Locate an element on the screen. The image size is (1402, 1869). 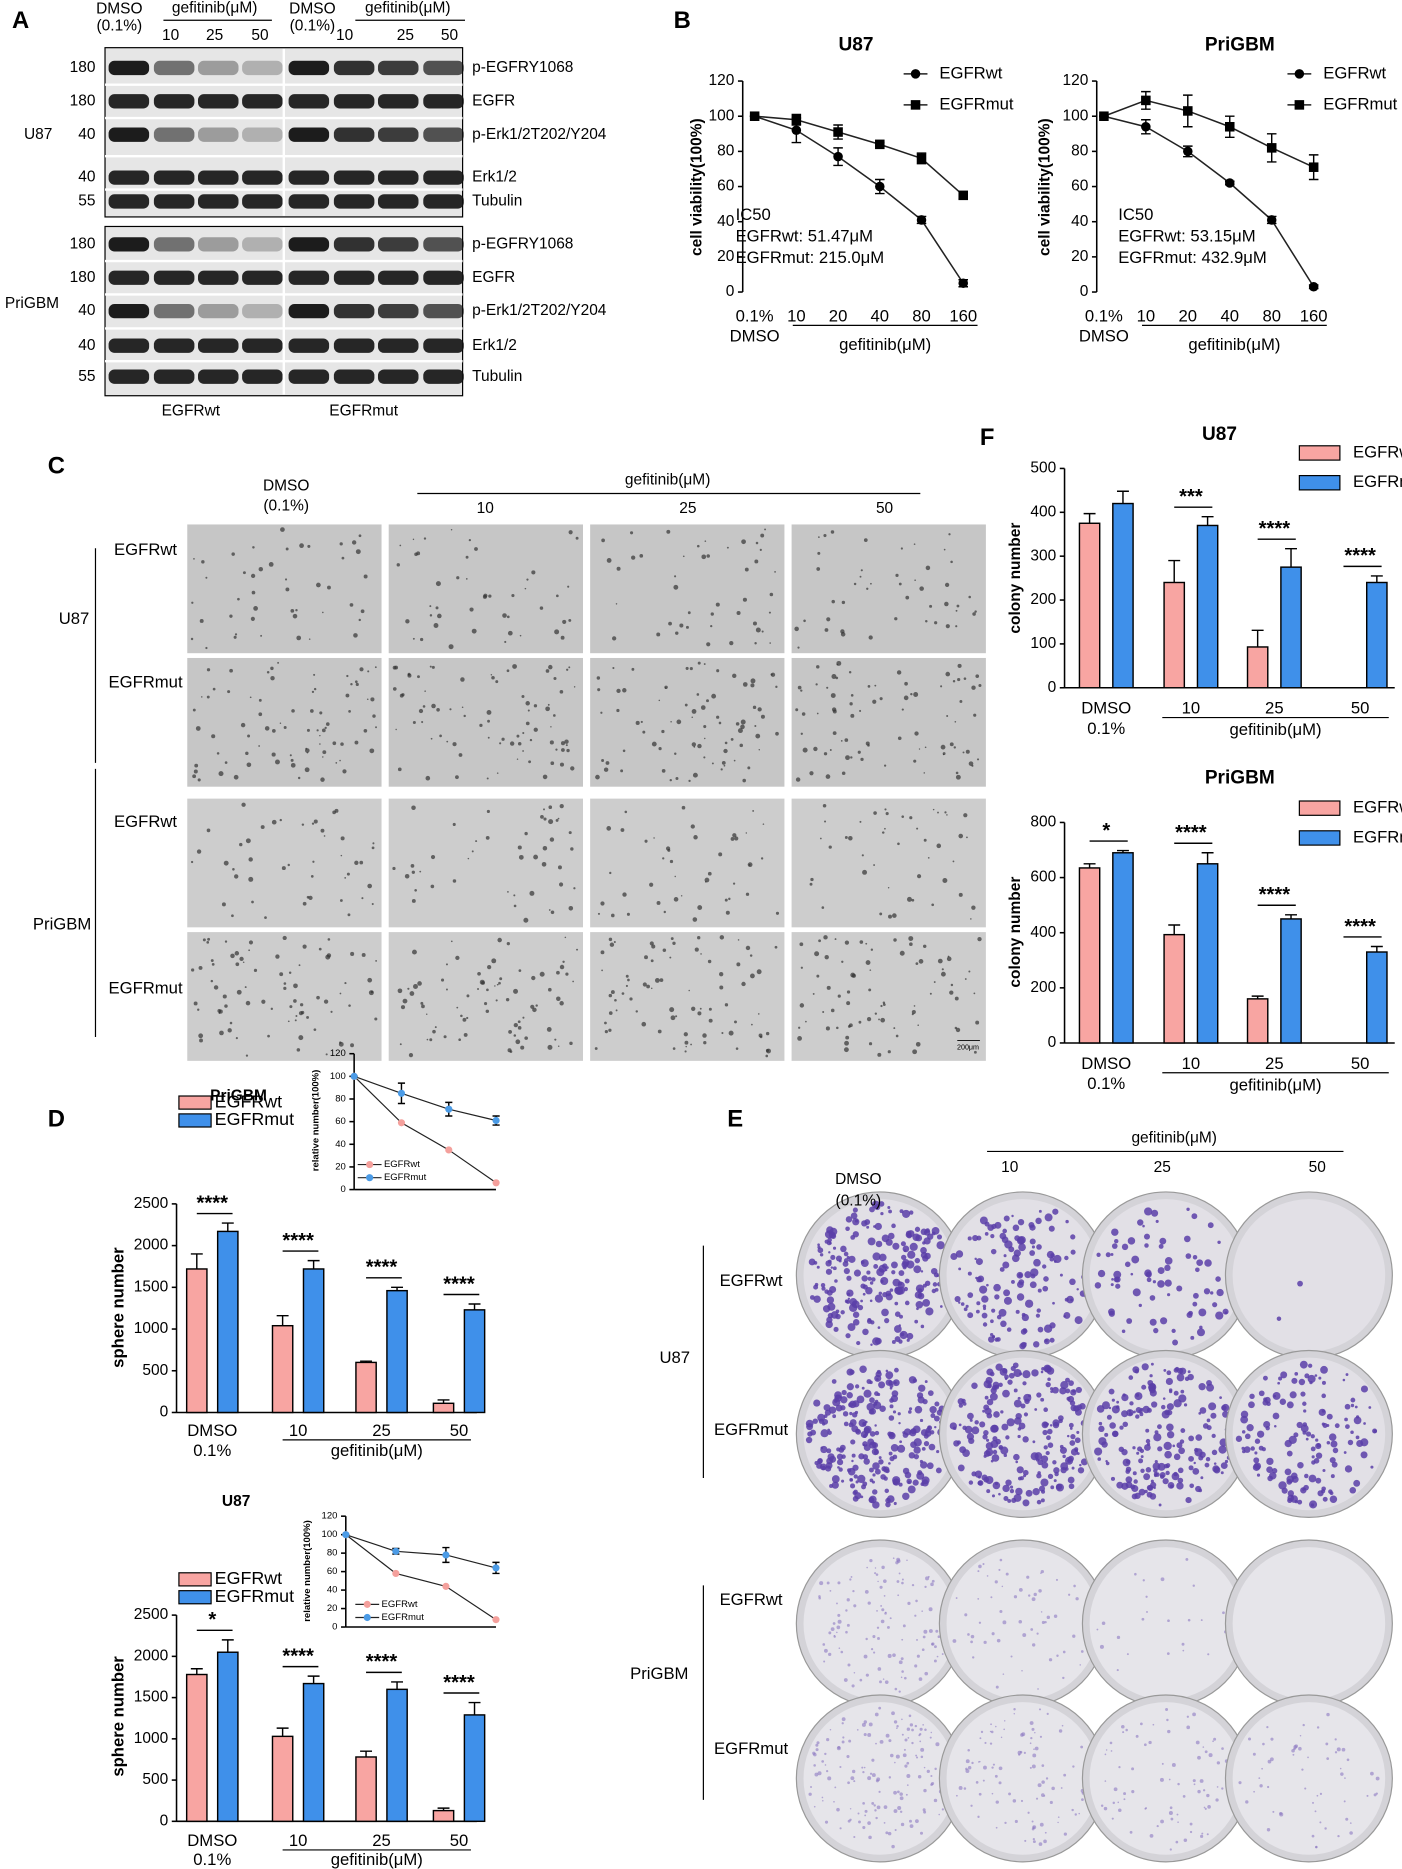
y-tick-label: 0 is located at coordinates (1084, 291).